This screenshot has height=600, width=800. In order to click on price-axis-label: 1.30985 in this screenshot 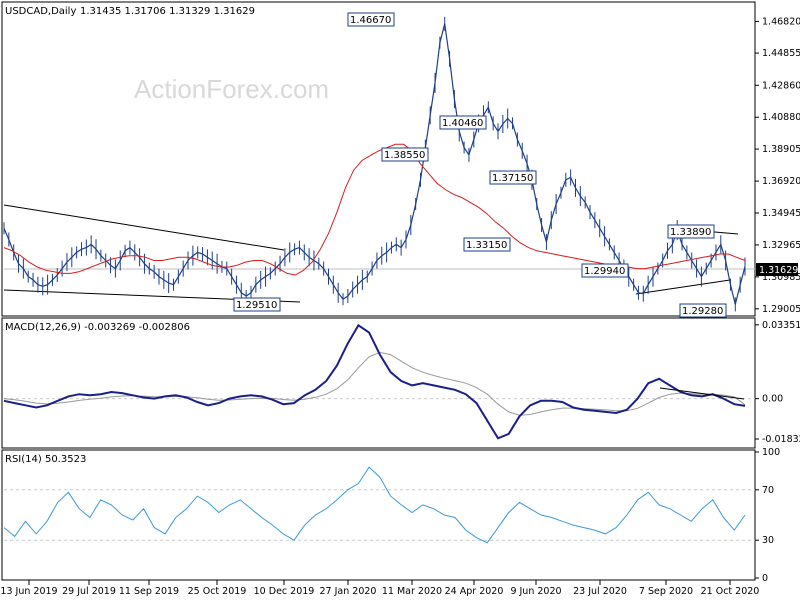, I will do `click(781, 277)`.